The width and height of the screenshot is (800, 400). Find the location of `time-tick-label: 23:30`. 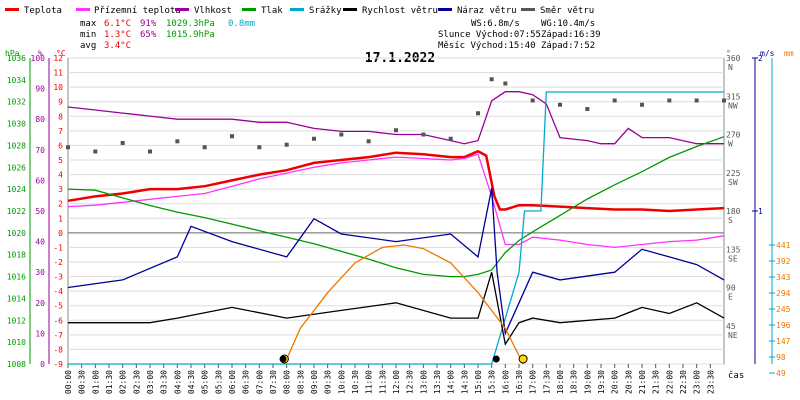

time-tick-label: 23:30 is located at coordinates (710, 382).